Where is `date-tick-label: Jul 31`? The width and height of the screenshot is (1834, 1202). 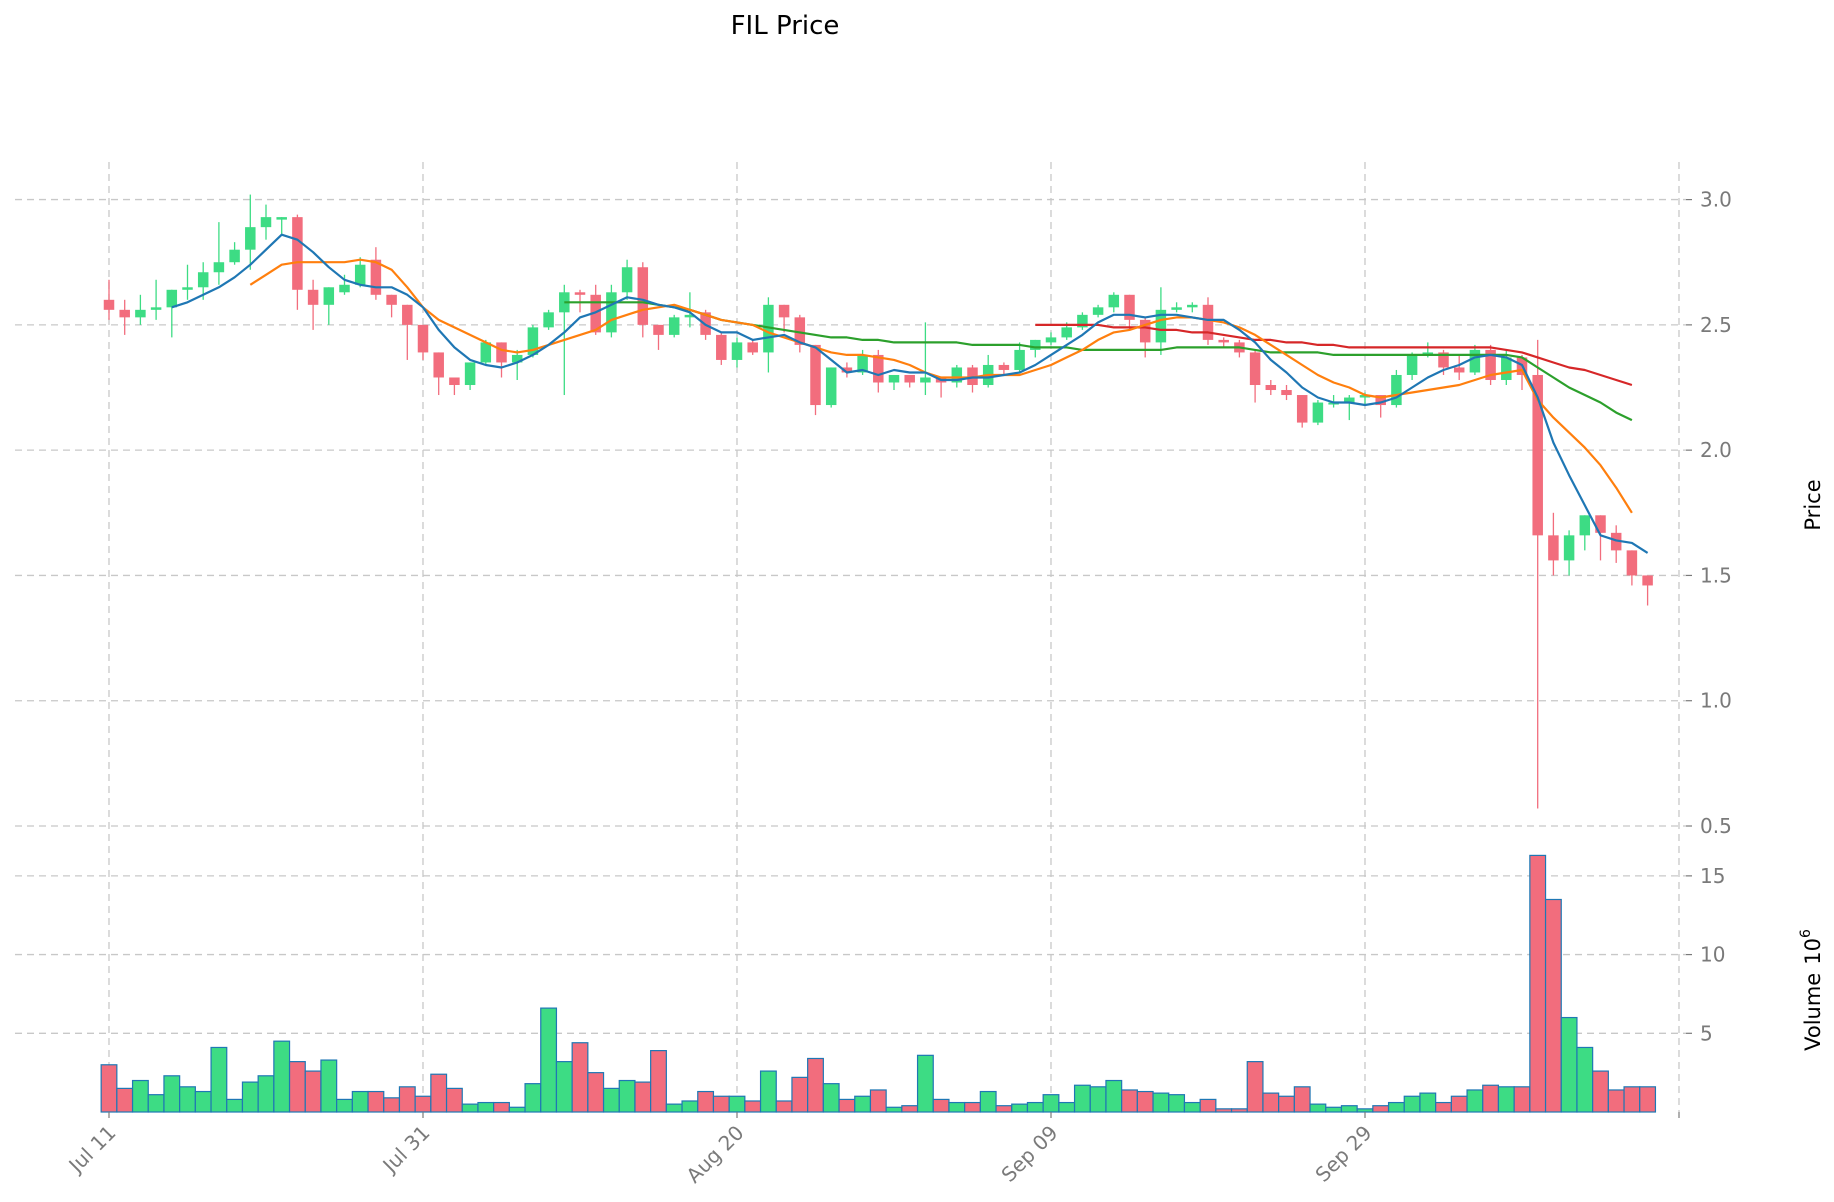
date-tick-label: Jul 31 is located at coordinates (406, 1150).